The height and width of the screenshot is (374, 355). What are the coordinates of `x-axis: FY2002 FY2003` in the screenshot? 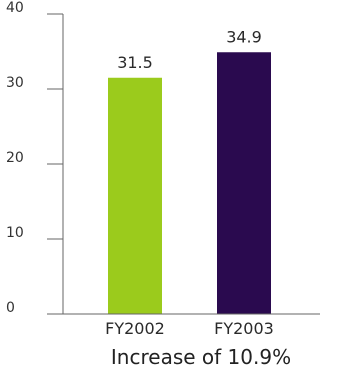 It's located at (183, 325).